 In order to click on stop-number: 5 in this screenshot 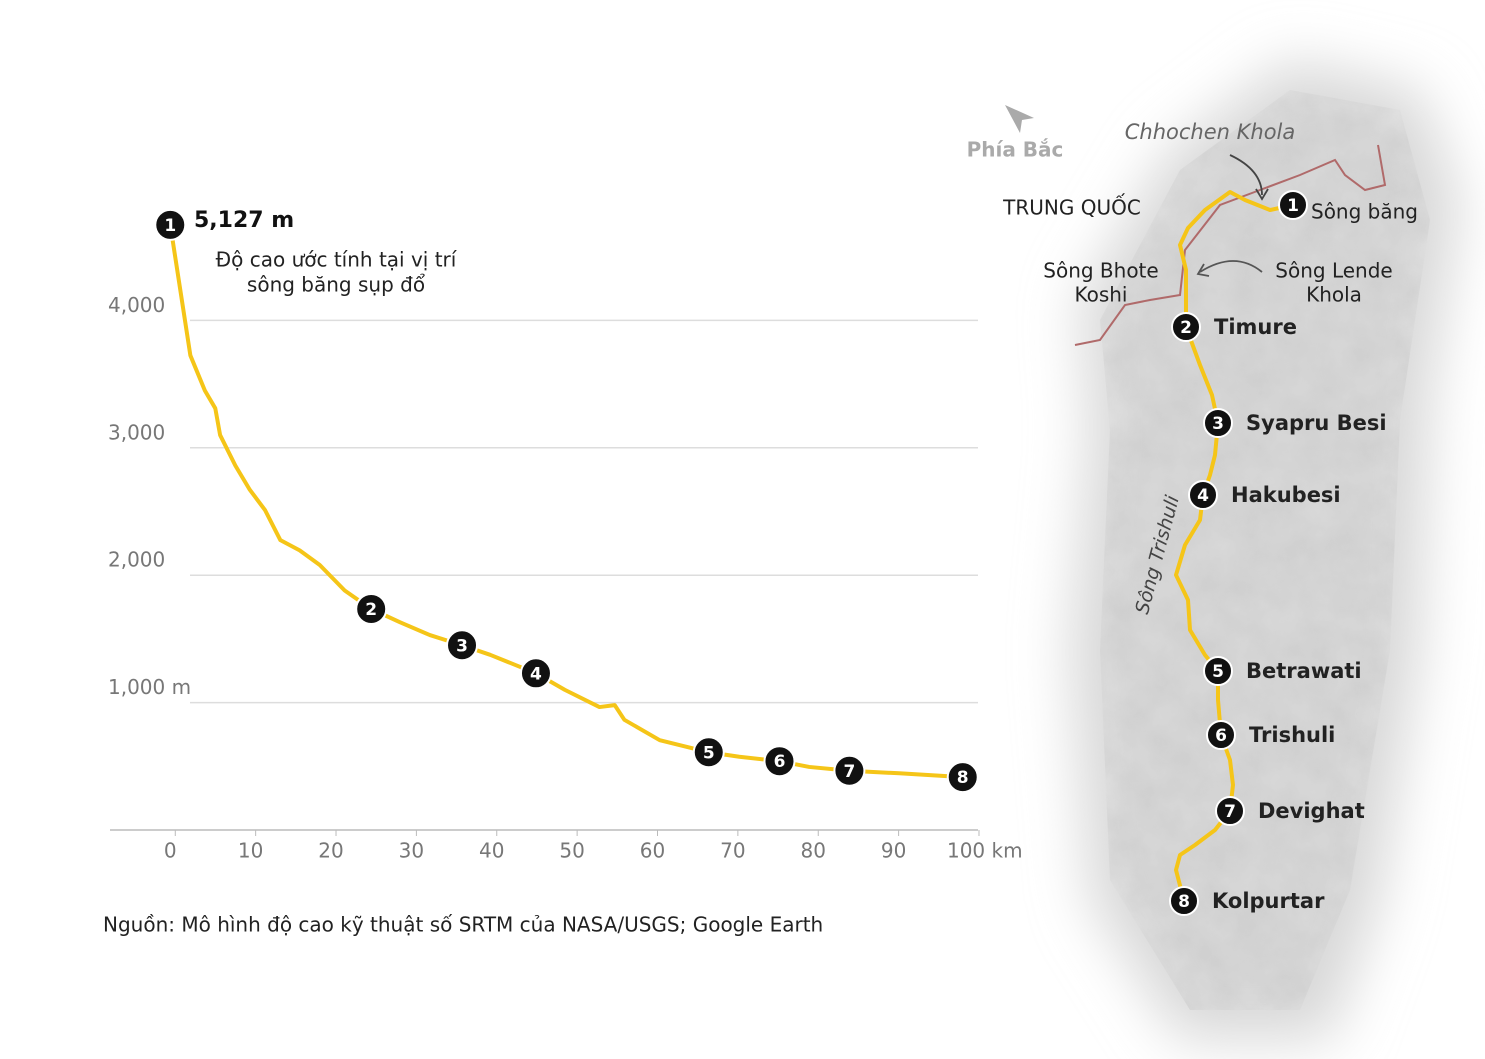, I will do `click(1218, 672)`.